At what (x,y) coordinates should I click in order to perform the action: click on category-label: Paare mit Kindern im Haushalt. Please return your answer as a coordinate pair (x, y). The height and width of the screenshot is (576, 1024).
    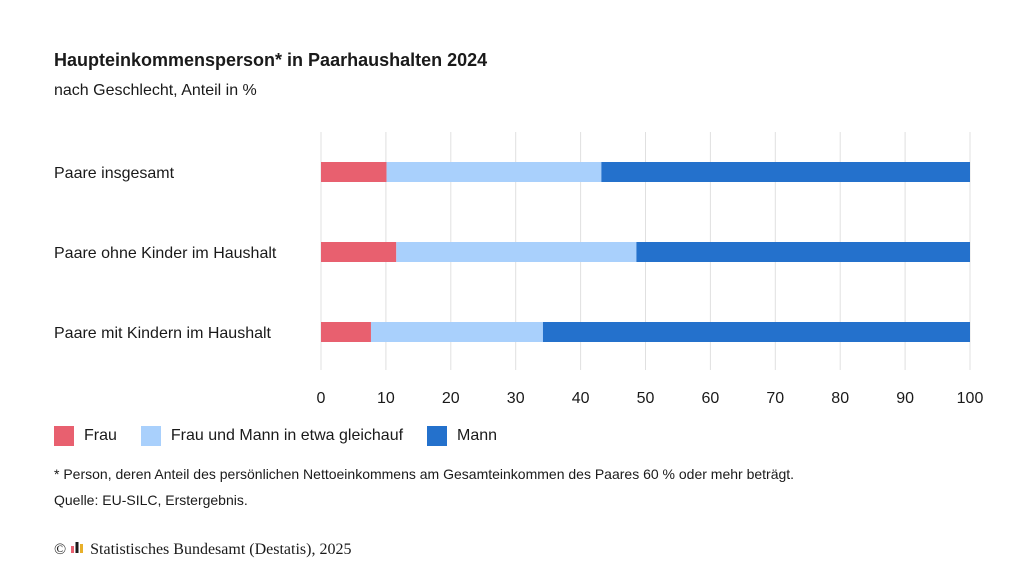
    Looking at the image, I should click on (163, 333).